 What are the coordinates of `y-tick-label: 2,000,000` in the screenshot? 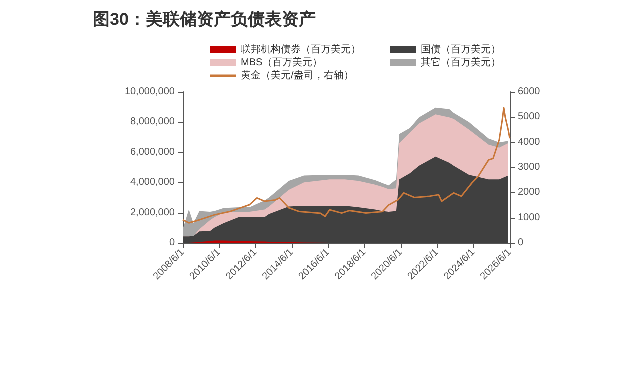 It's located at (153, 212).